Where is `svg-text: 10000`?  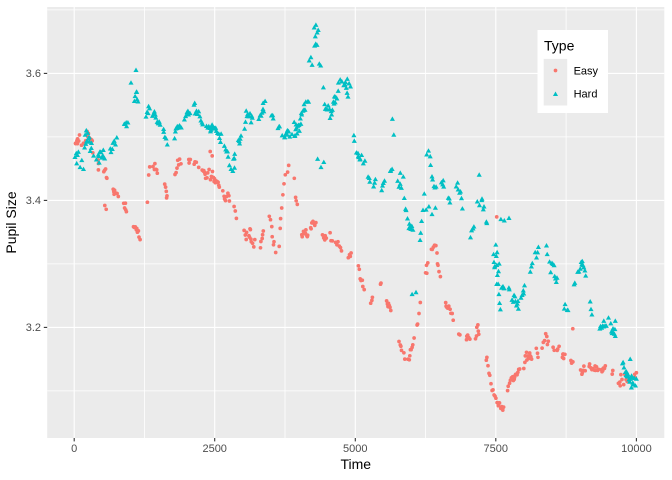 svg-text: 10000 is located at coordinates (636, 449).